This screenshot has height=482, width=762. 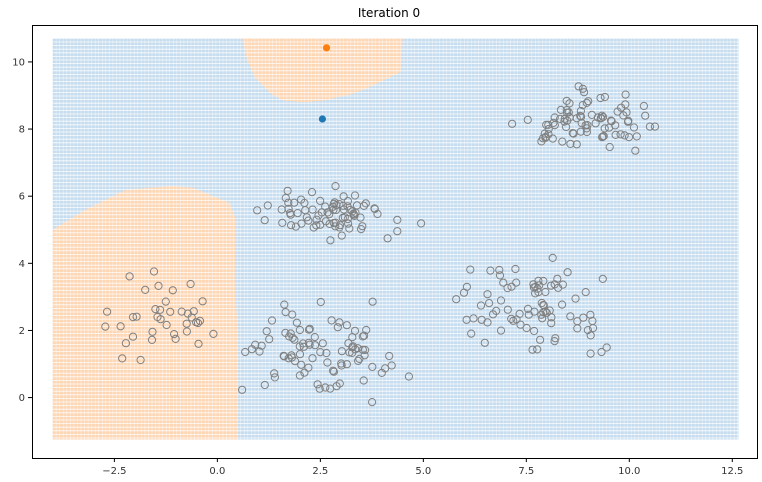 What do you see at coordinates (320, 471) in the screenshot?
I see `x-tick-label: 2.5` at bounding box center [320, 471].